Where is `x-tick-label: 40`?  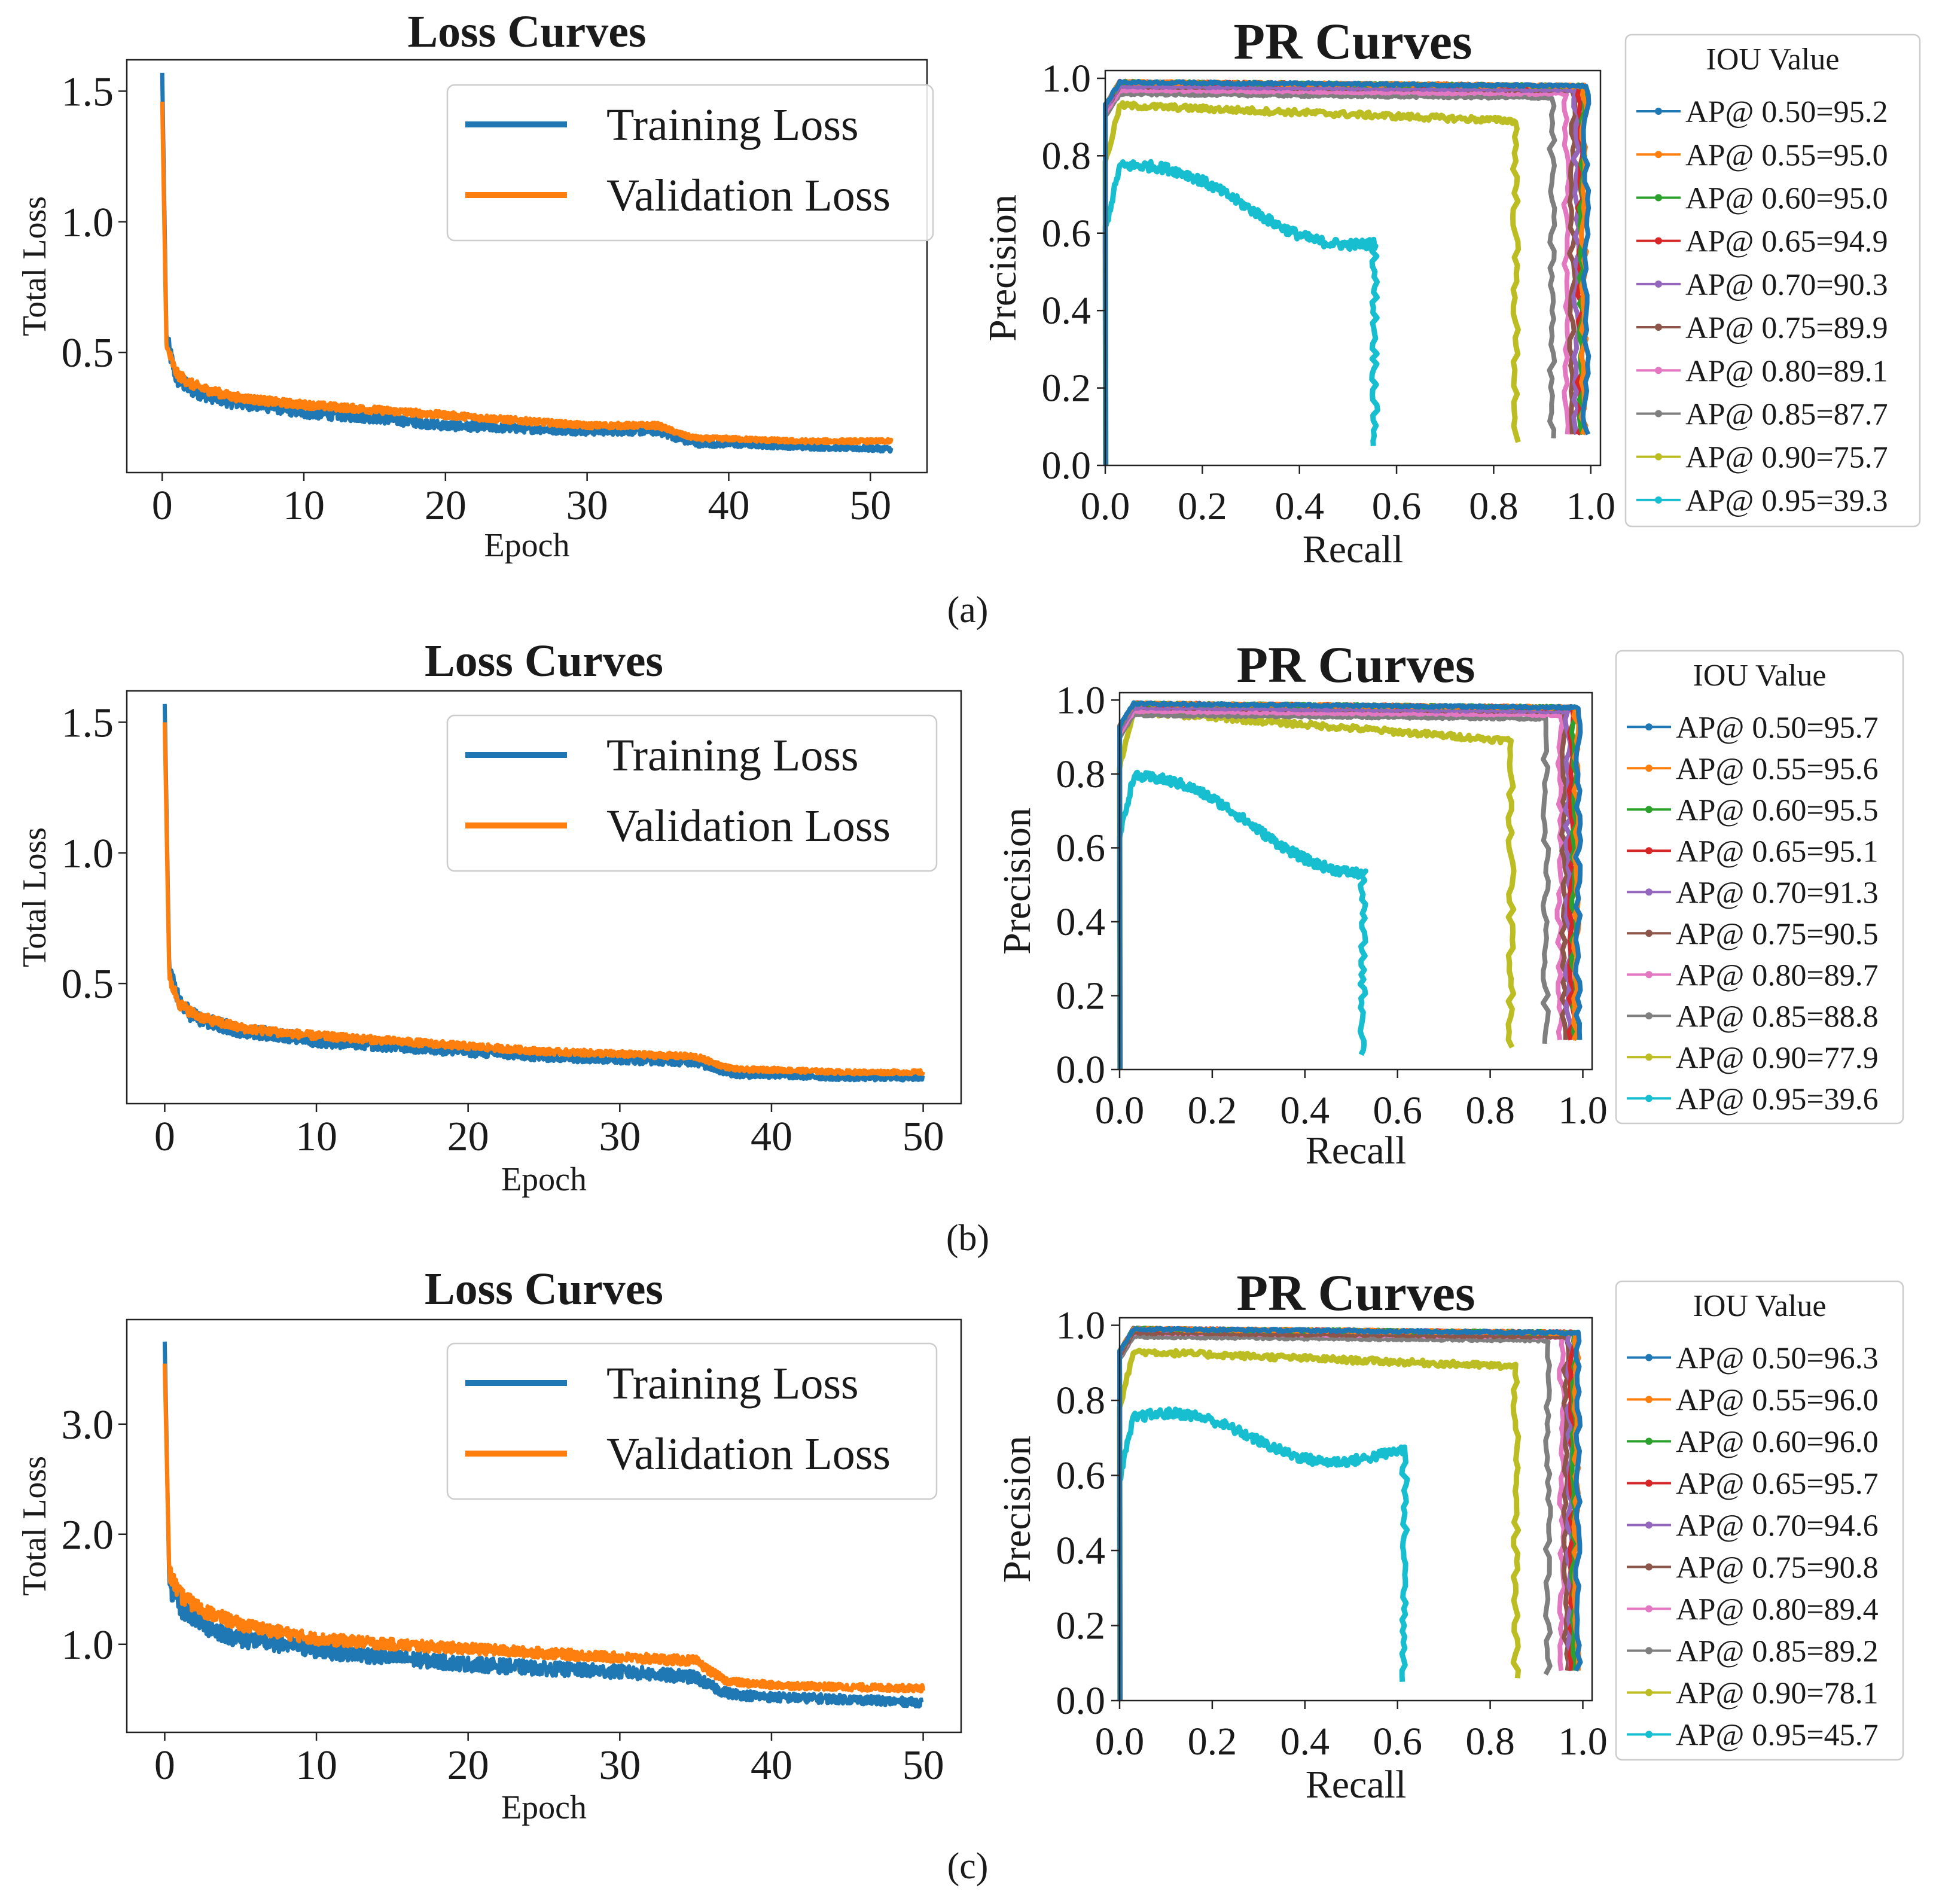
x-tick-label: 40 is located at coordinates (771, 1137).